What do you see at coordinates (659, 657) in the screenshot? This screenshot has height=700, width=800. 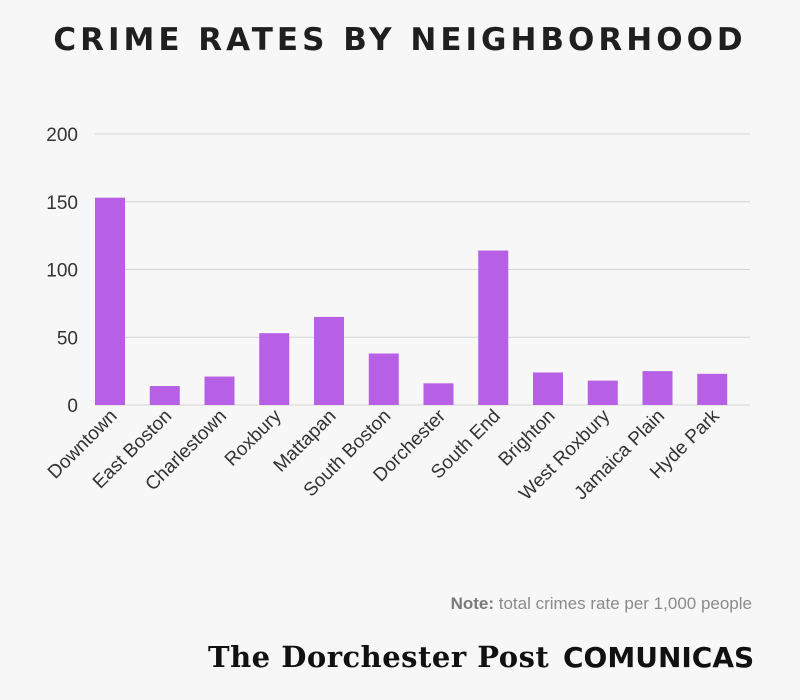 I see `comunicas-logo: COMUNICAS` at bounding box center [659, 657].